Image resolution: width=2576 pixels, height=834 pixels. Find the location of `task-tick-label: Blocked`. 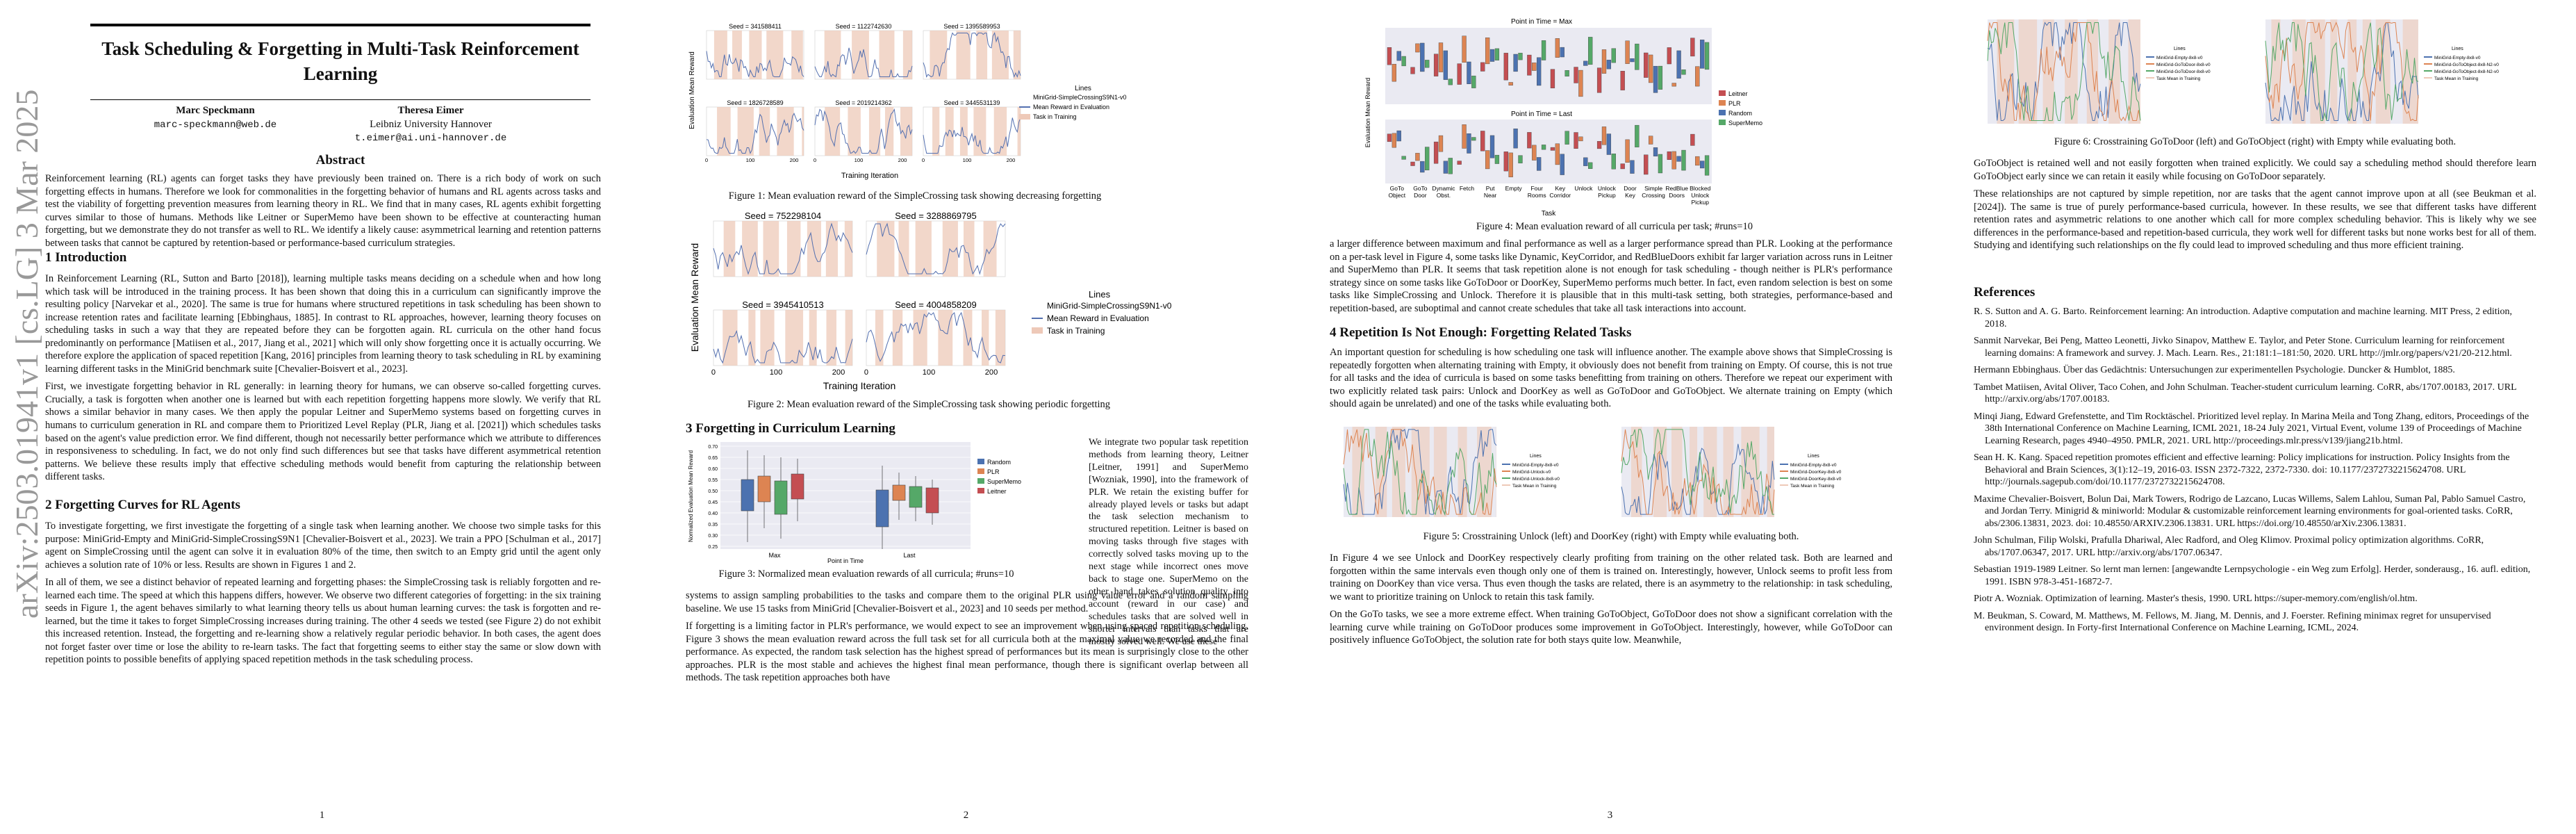

task-tick-label: Blocked is located at coordinates (1700, 188).